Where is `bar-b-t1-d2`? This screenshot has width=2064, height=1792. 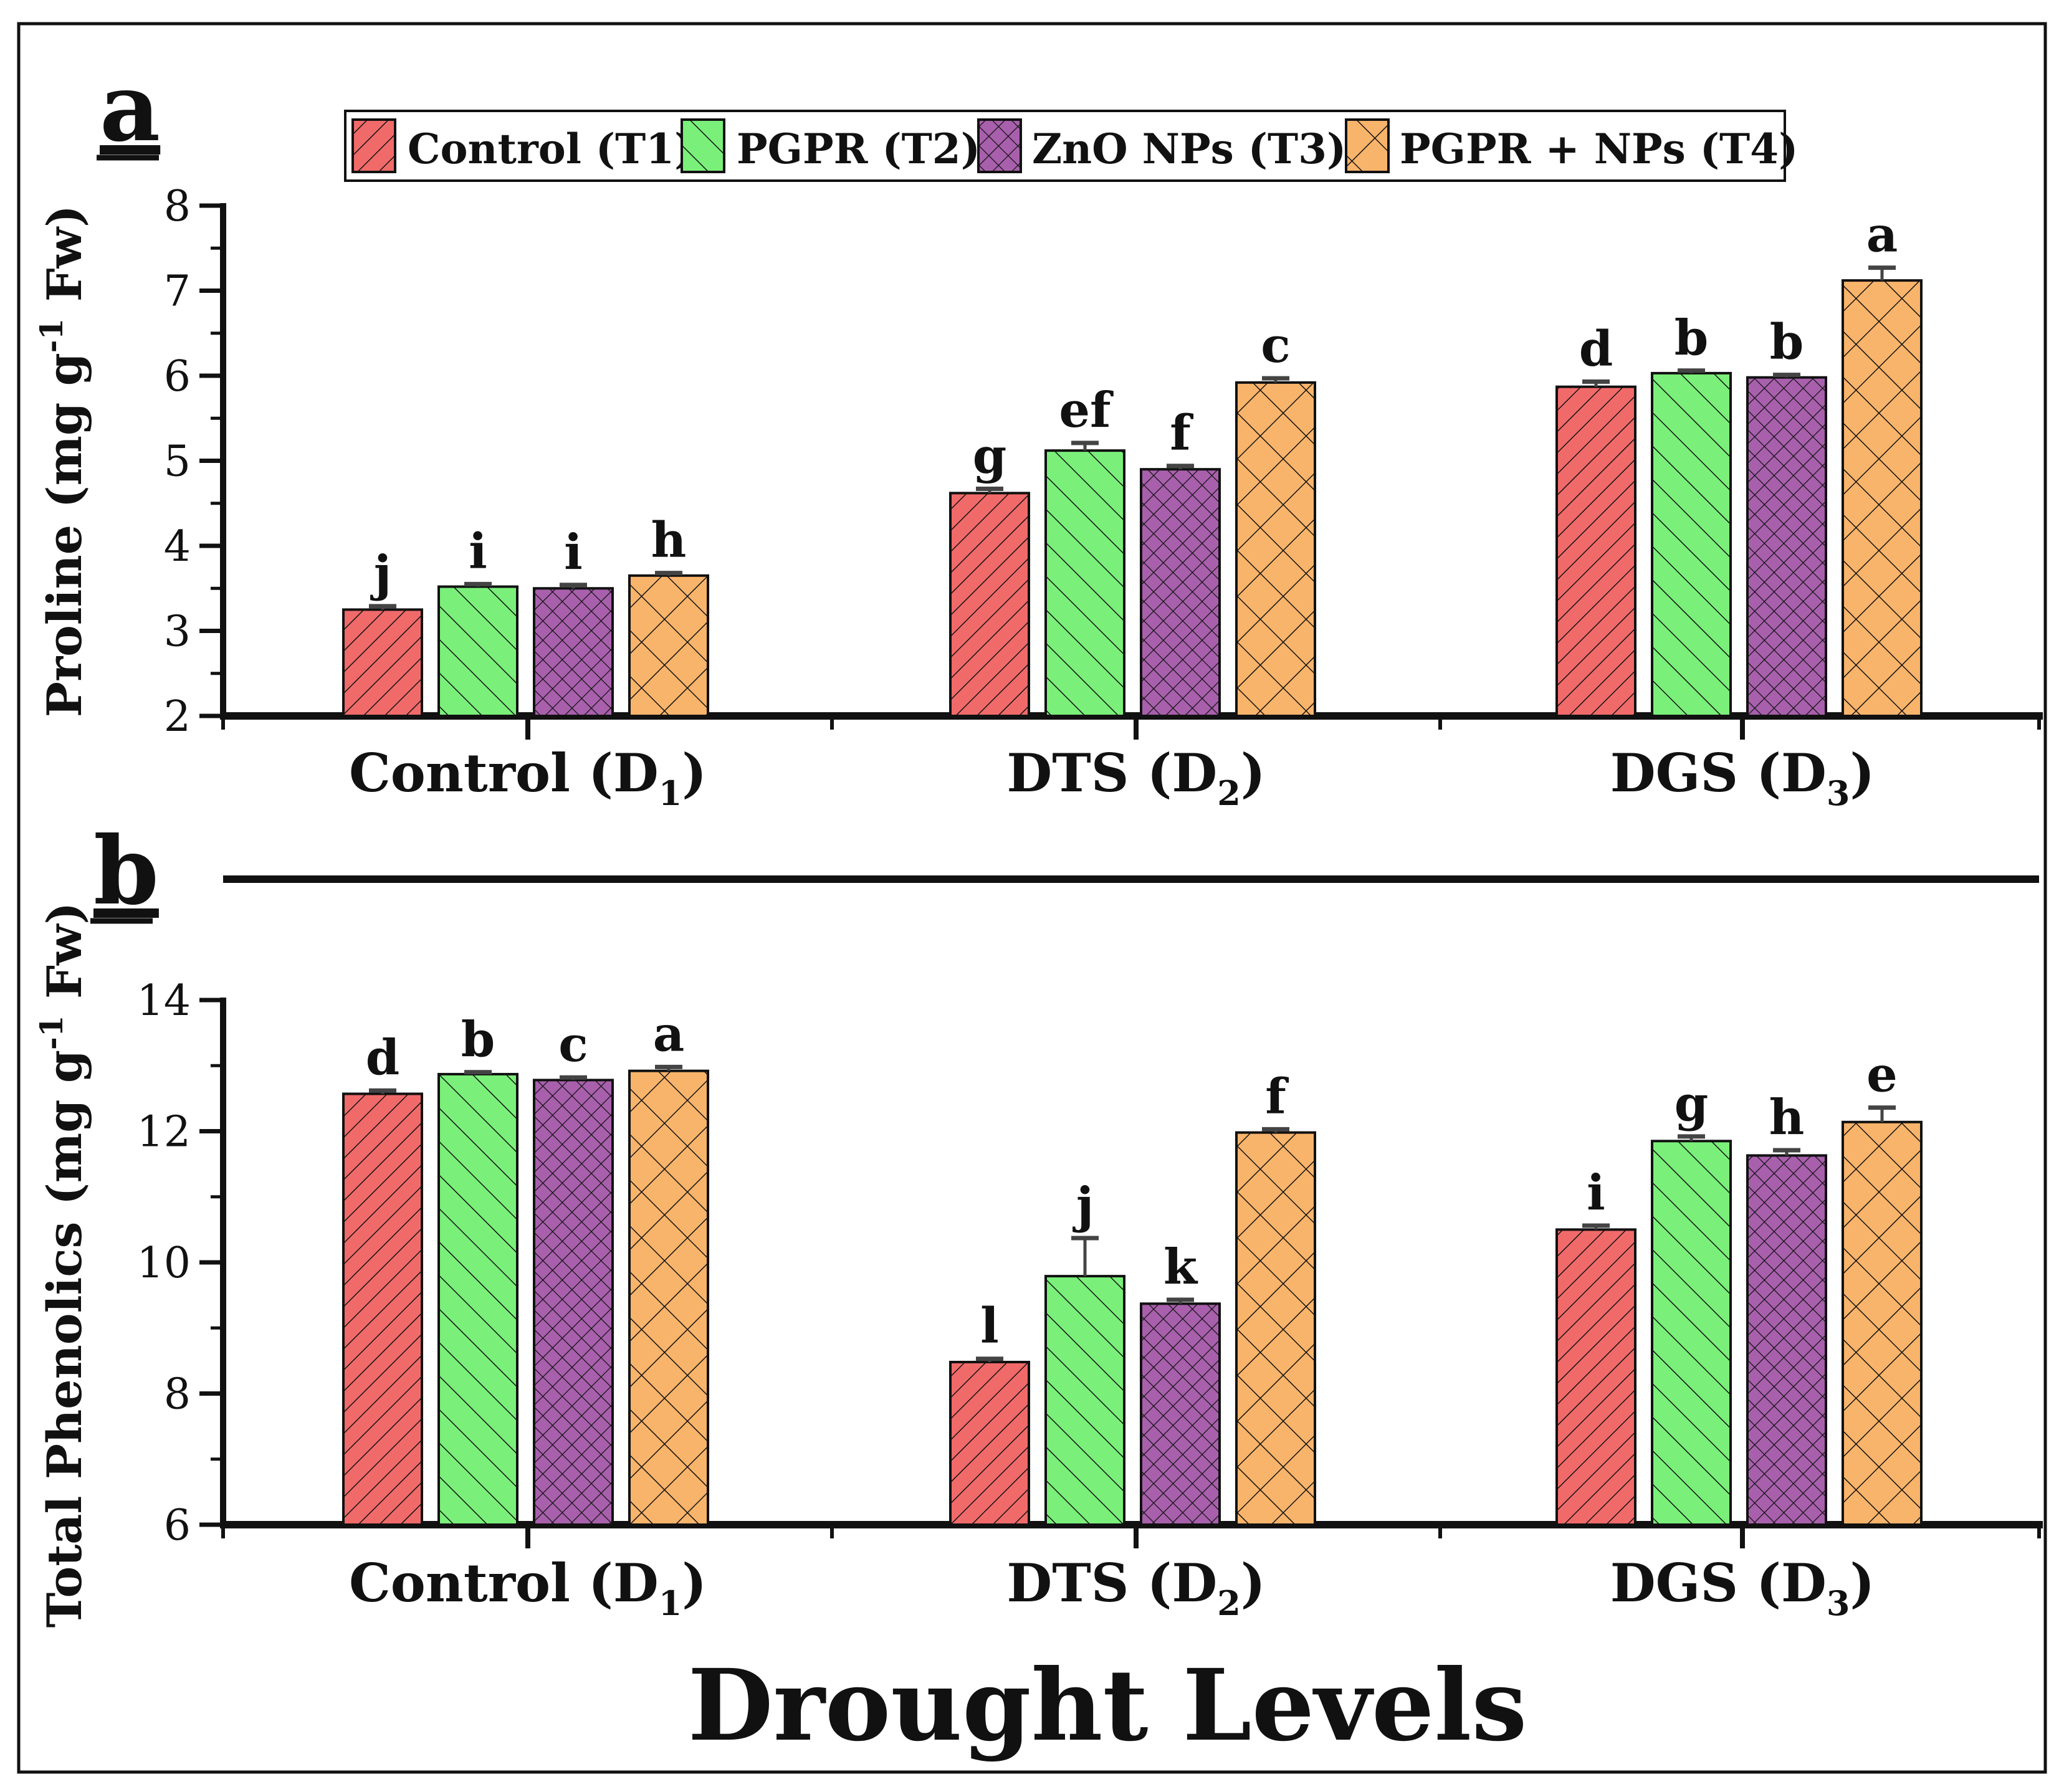
bar-b-t1-d2 is located at coordinates (989, 1443).